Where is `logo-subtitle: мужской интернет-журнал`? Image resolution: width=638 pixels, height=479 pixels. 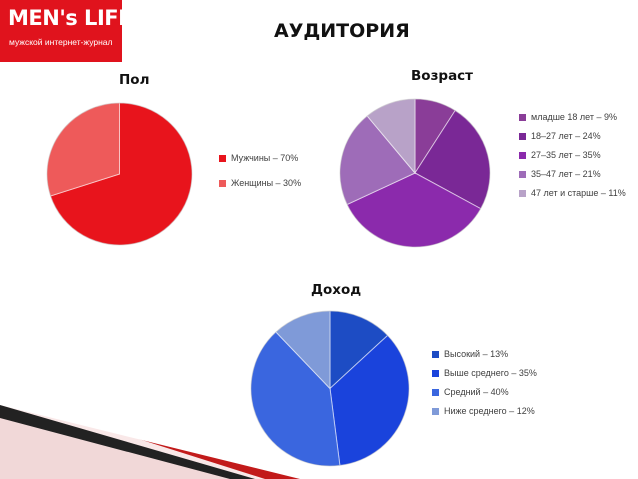 logo-subtitle: мужской интернет-журнал is located at coordinates (61, 42).